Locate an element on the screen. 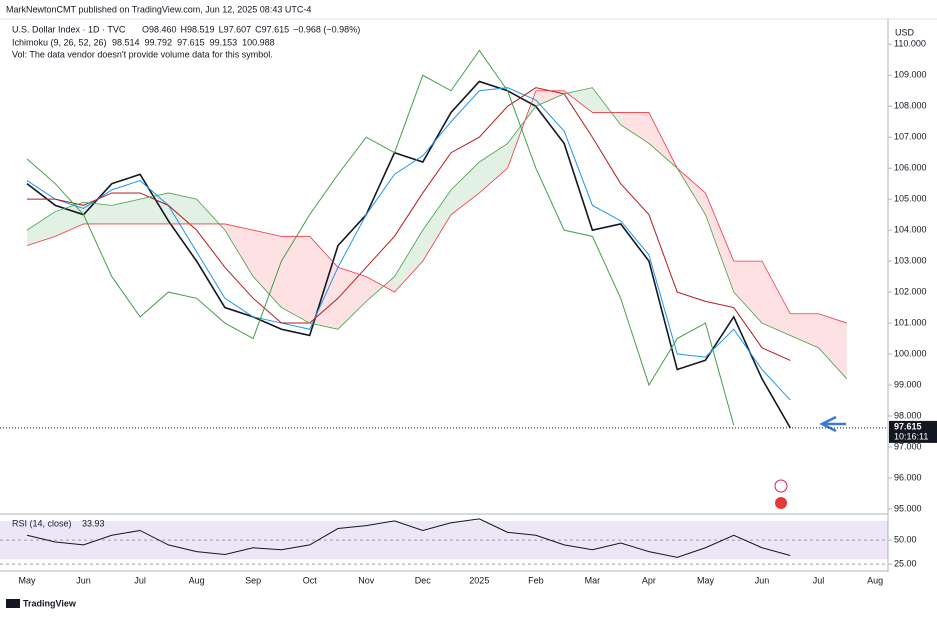 This screenshot has width=937, height=622. ohlc-value: H98.519 is located at coordinates (198, 29).